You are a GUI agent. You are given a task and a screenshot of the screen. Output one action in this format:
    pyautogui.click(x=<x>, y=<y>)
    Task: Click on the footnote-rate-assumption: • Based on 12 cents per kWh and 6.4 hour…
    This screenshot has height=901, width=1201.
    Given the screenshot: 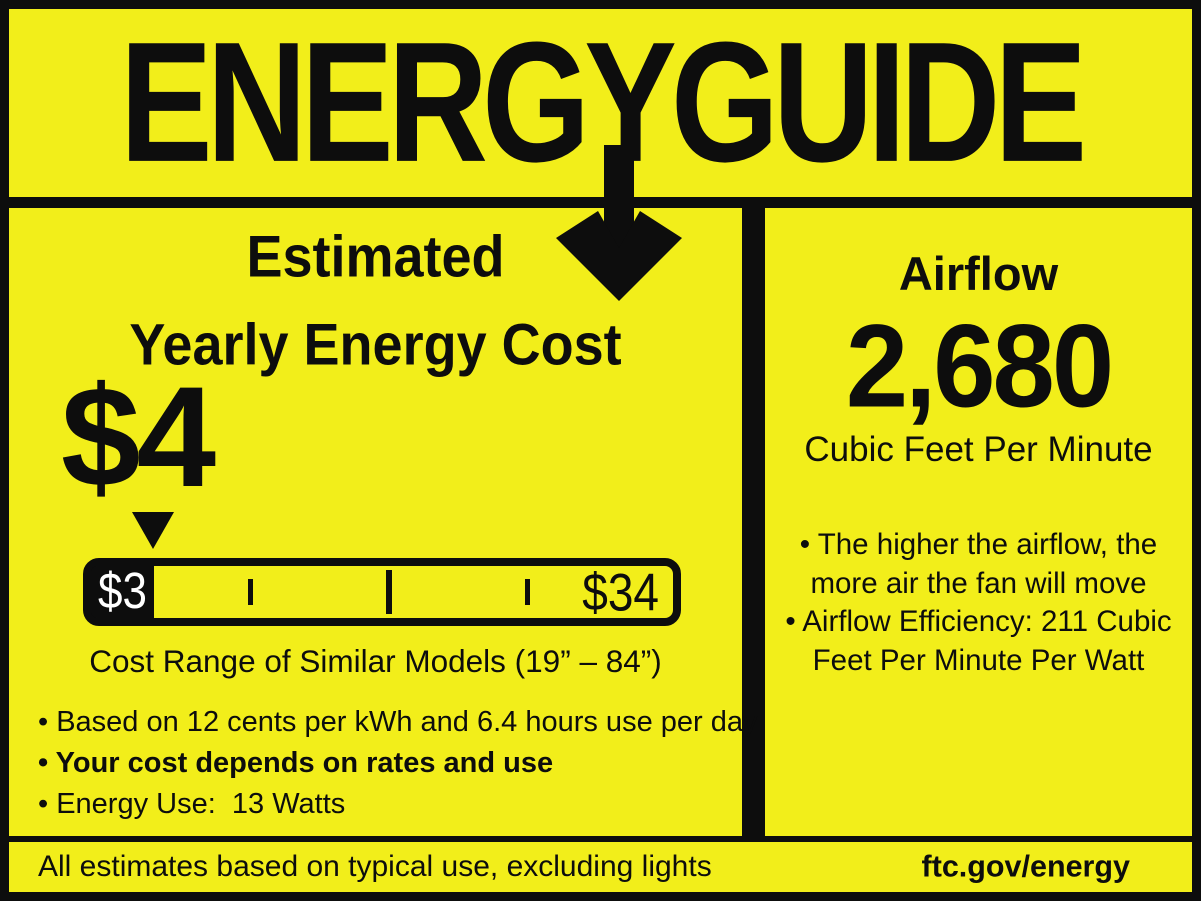 What is the action you would take?
    pyautogui.click(x=398, y=722)
    